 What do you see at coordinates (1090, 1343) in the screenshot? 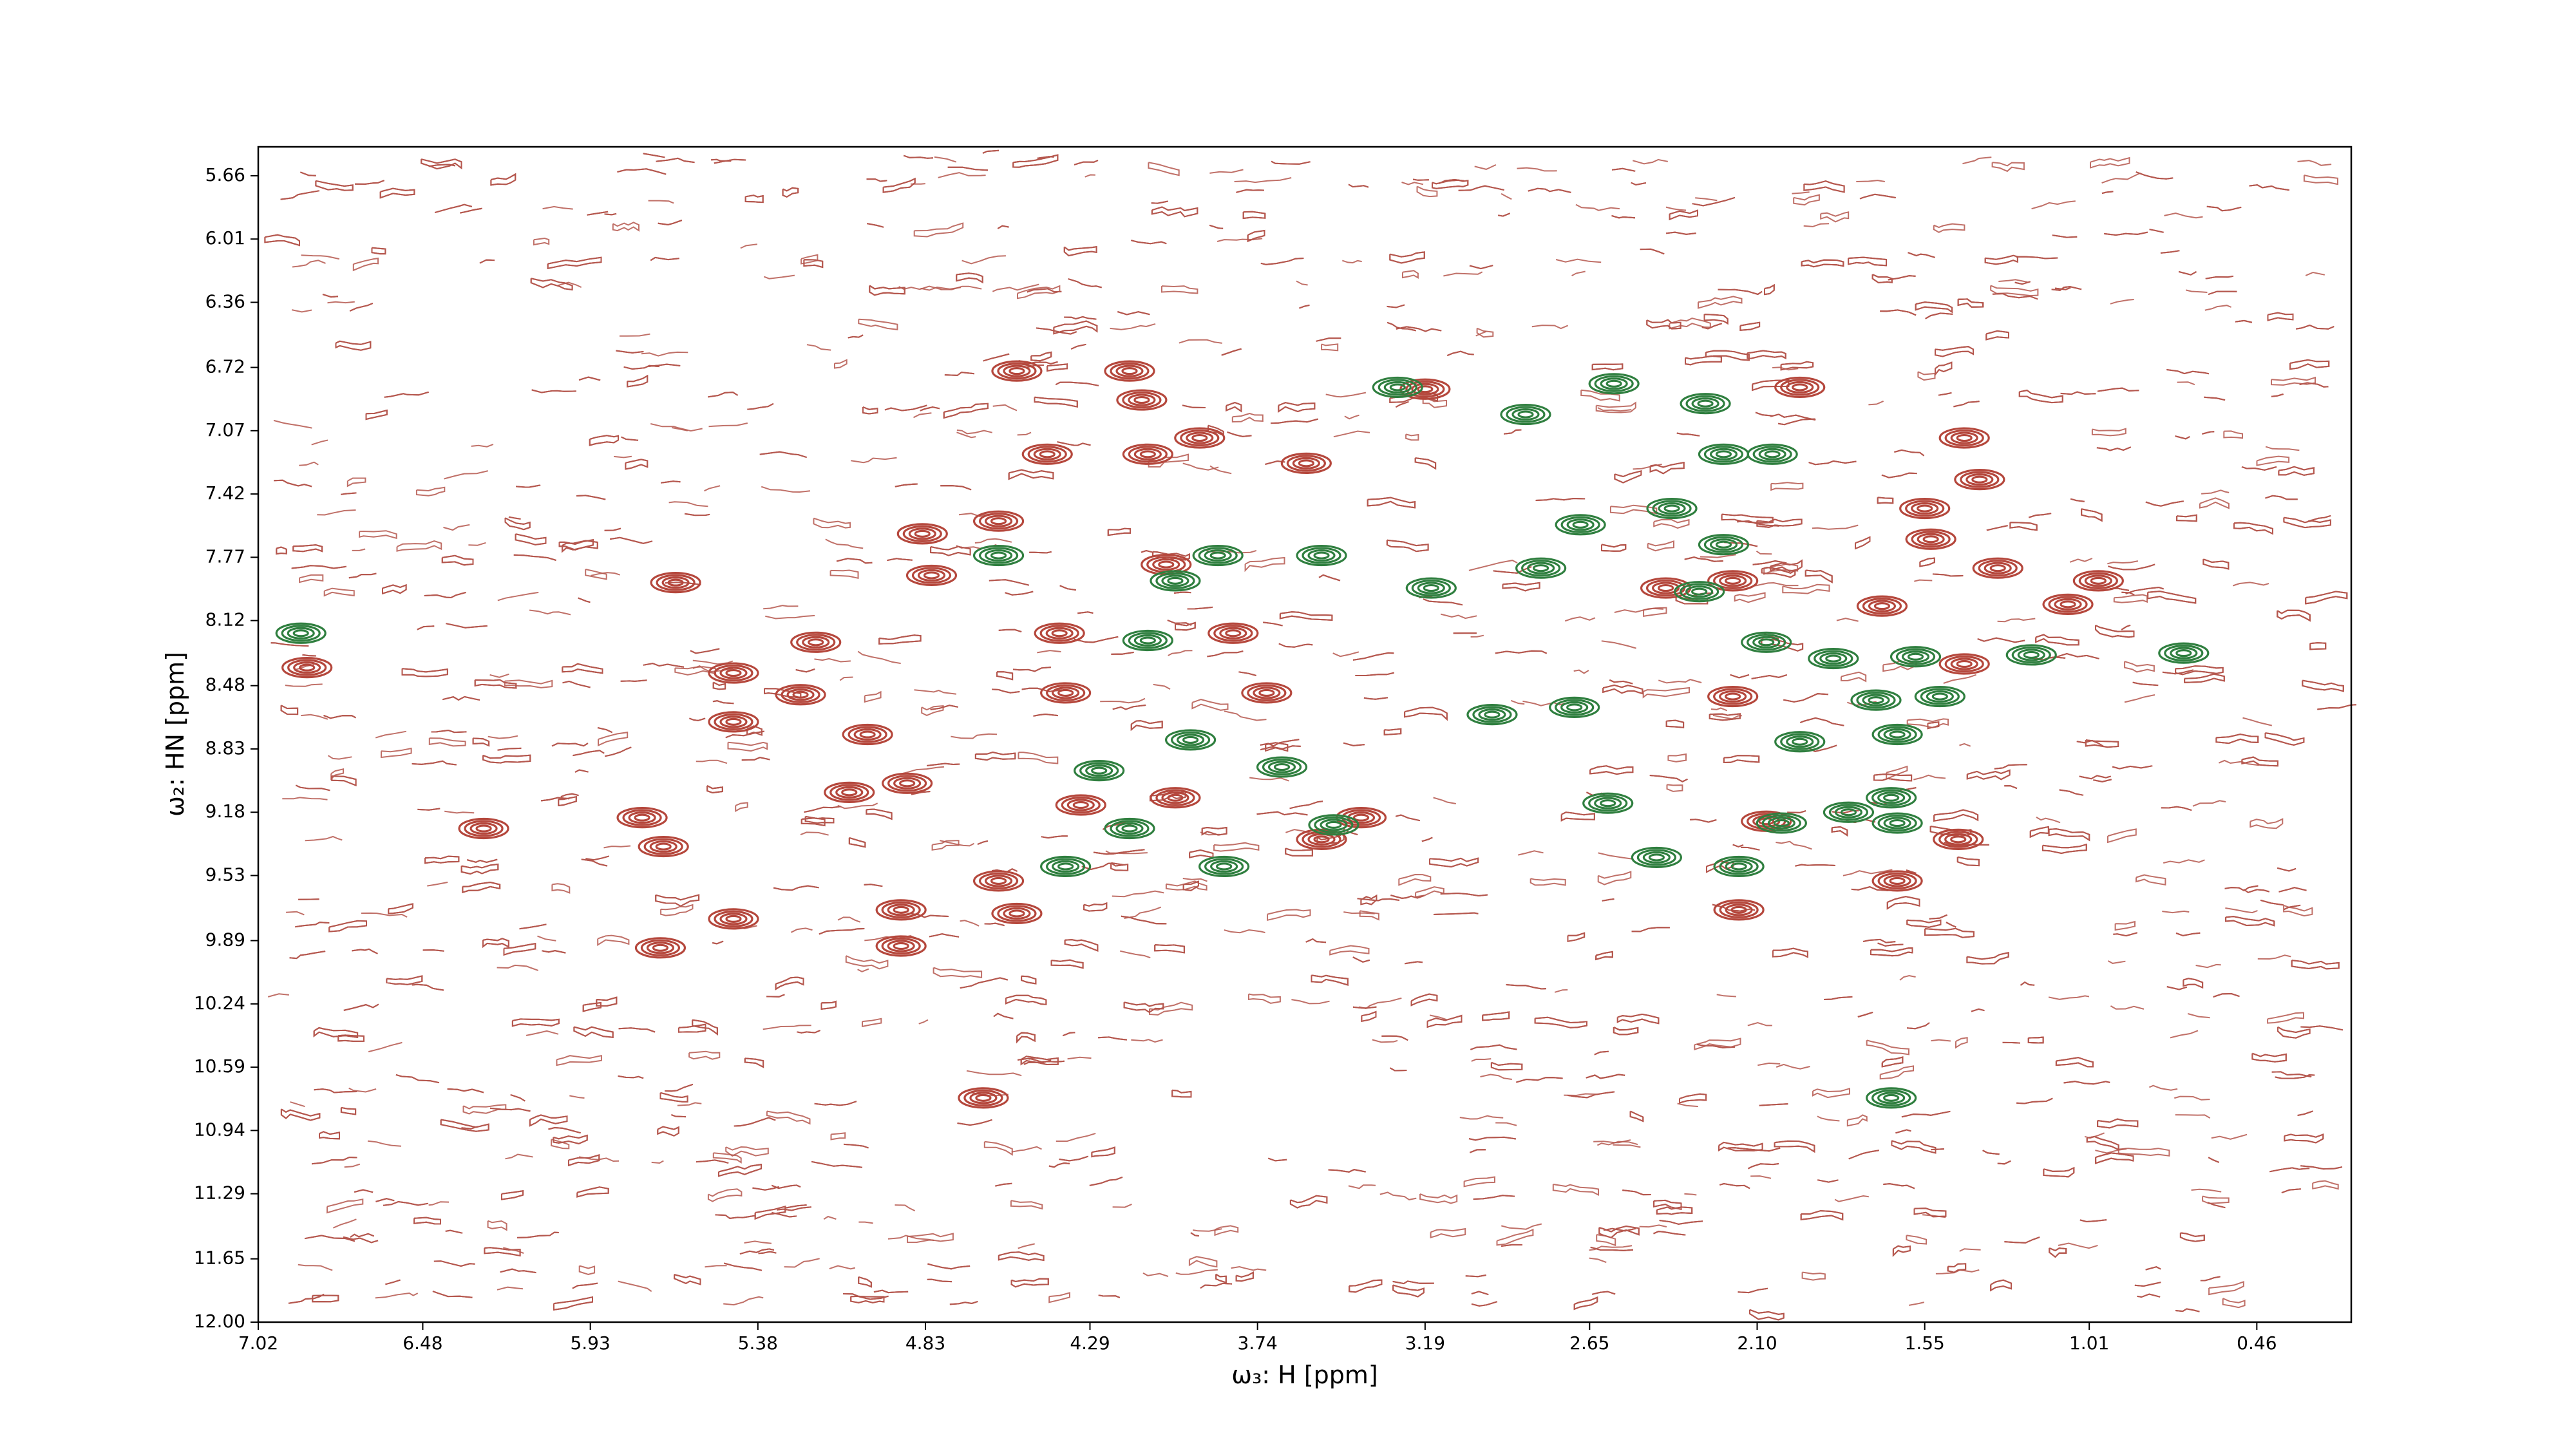
I see `x-tick-label: 4.29` at bounding box center [1090, 1343].